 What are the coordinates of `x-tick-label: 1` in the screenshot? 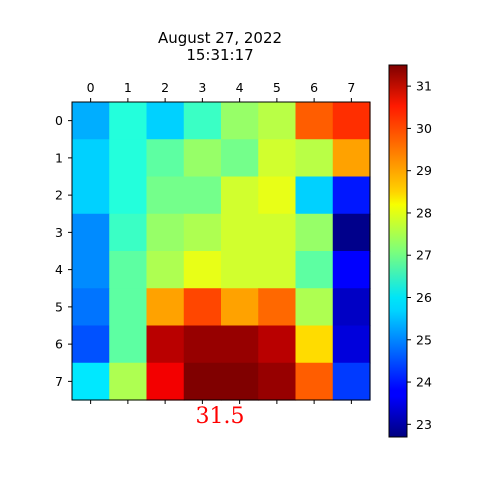 It's located at (128, 87).